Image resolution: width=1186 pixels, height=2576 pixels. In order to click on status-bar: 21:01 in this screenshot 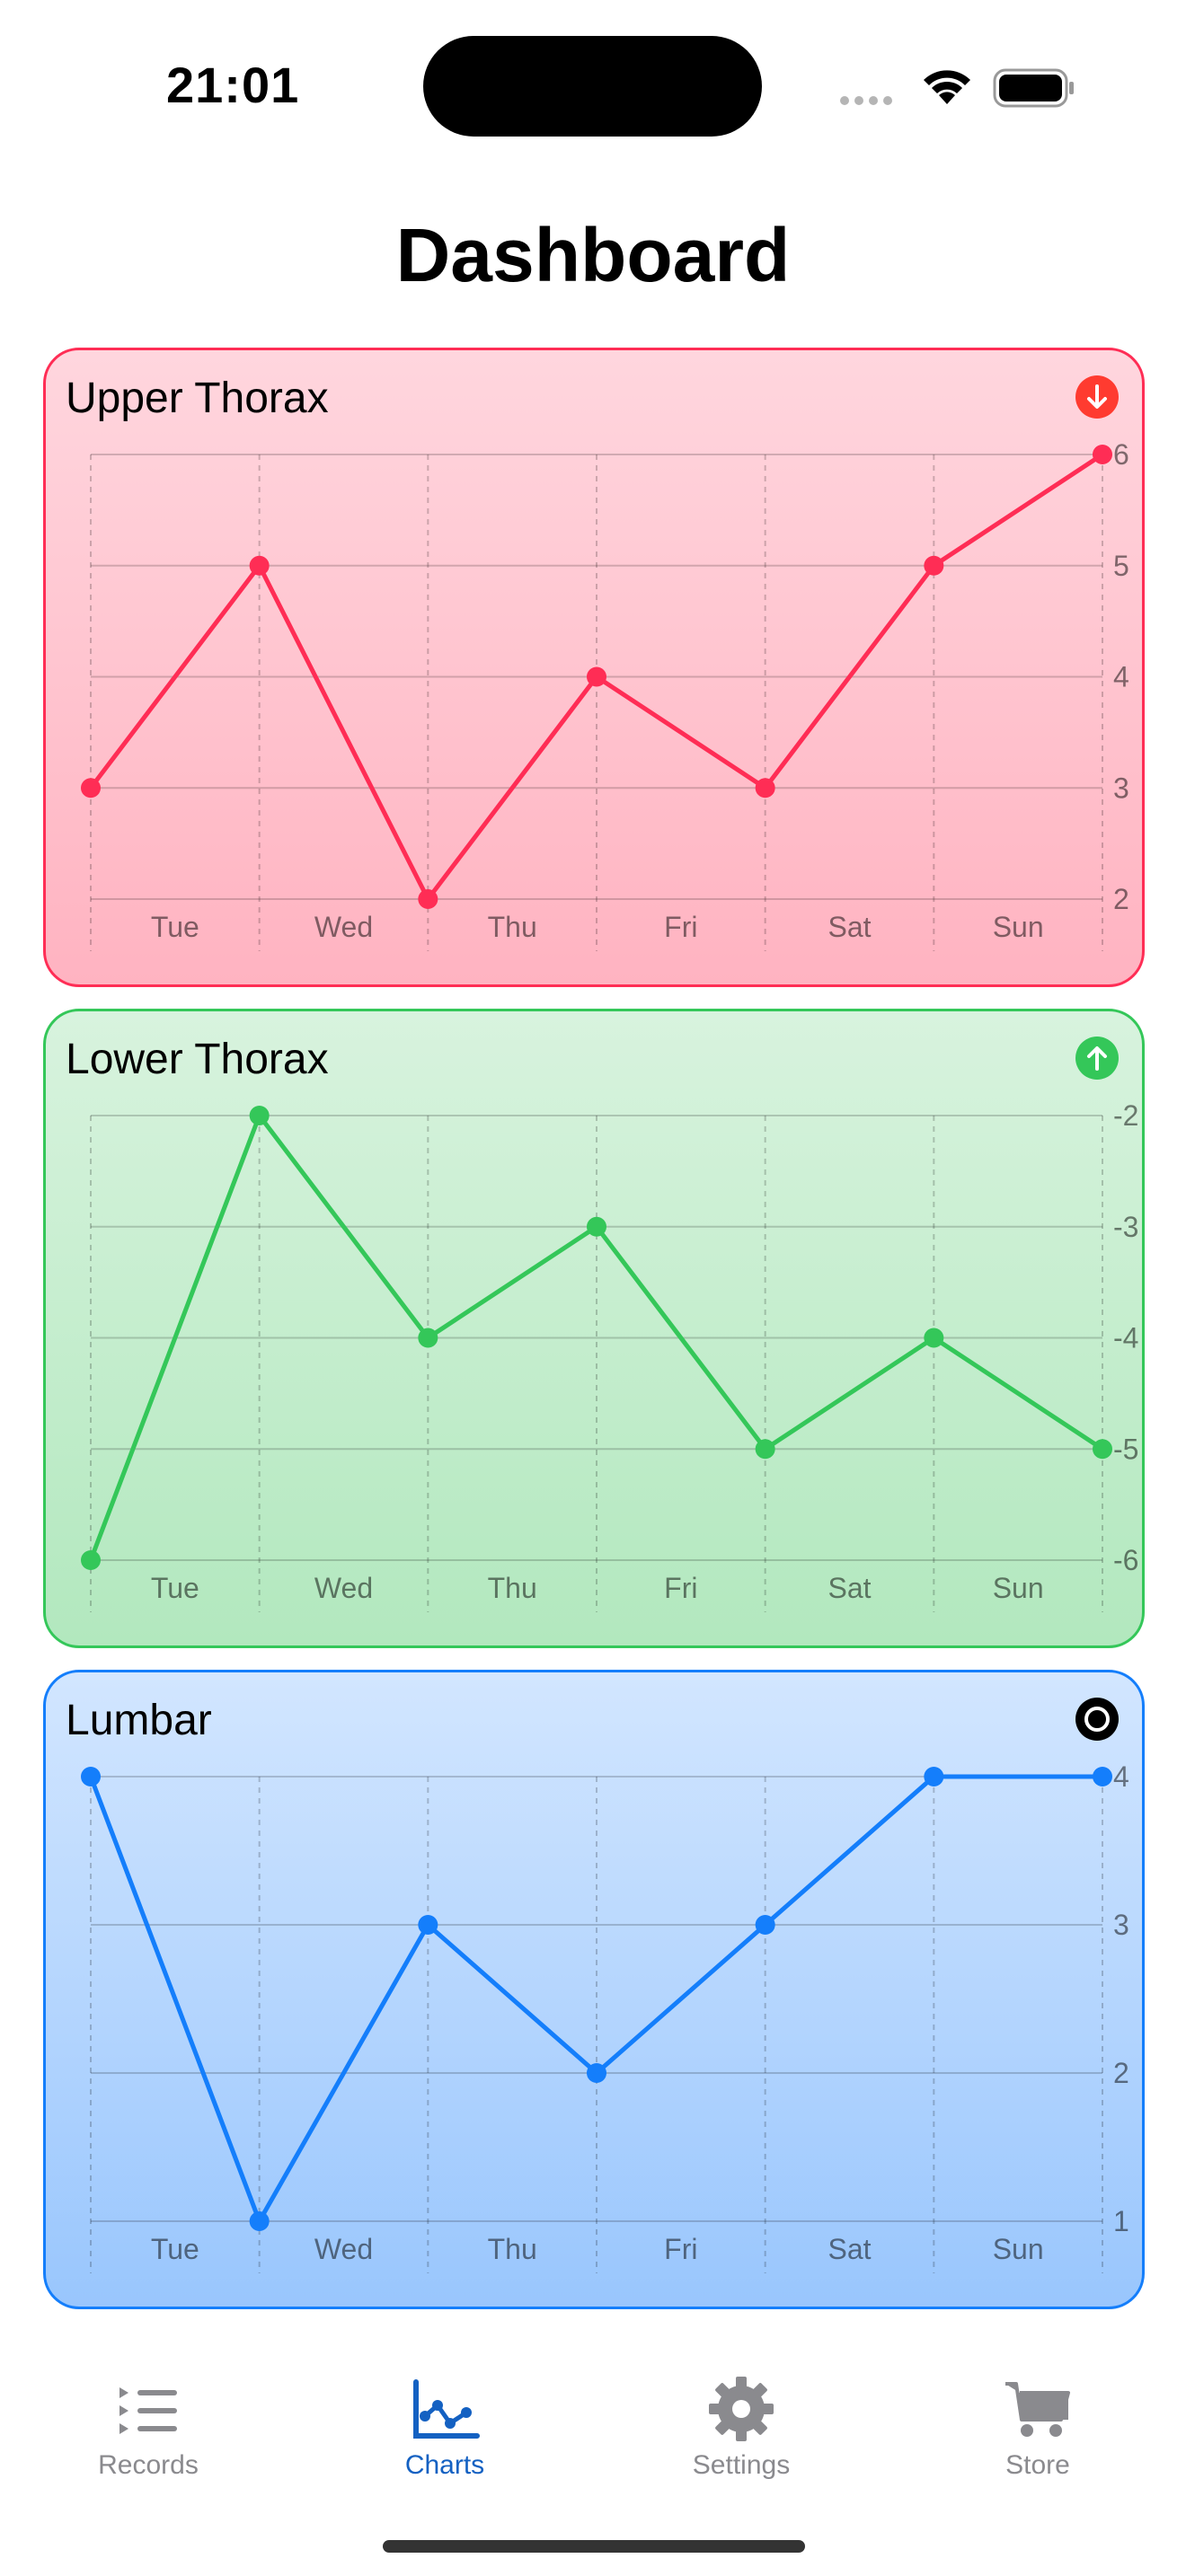, I will do `click(593, 85)`.